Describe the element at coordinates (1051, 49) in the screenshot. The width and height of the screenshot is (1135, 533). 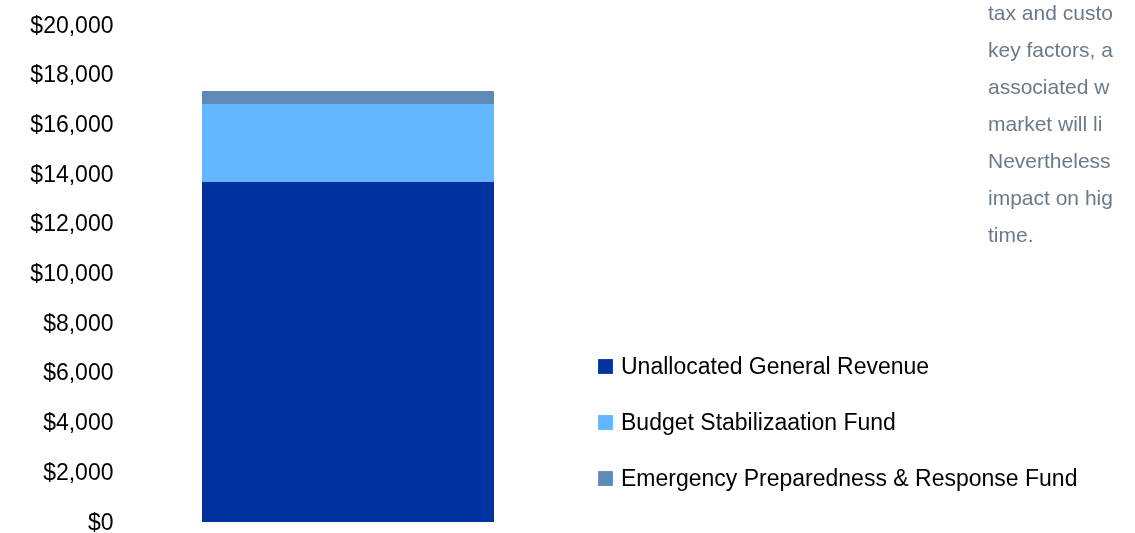
I see `text: key factors, a` at that location.